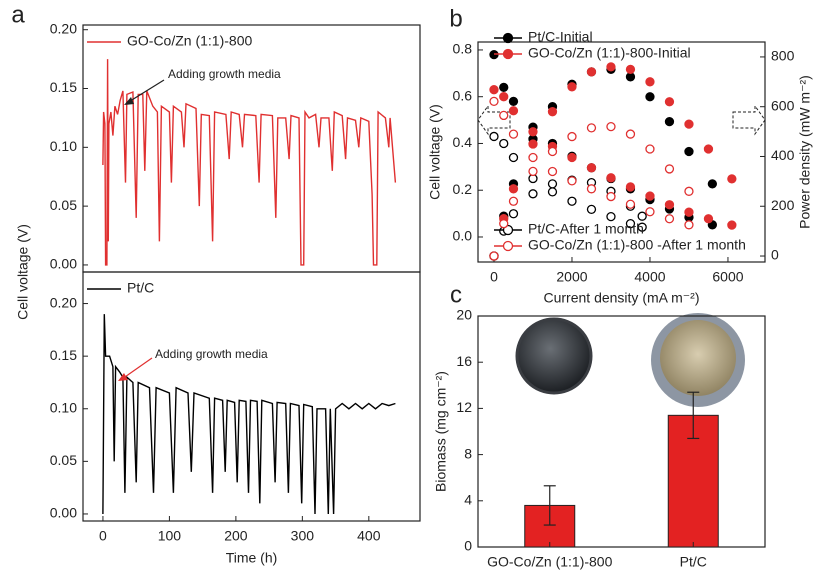 The image size is (815, 571). Describe the element at coordinates (560, 37) in the screenshot. I see `legend-label: Pt/C-Initial` at that location.